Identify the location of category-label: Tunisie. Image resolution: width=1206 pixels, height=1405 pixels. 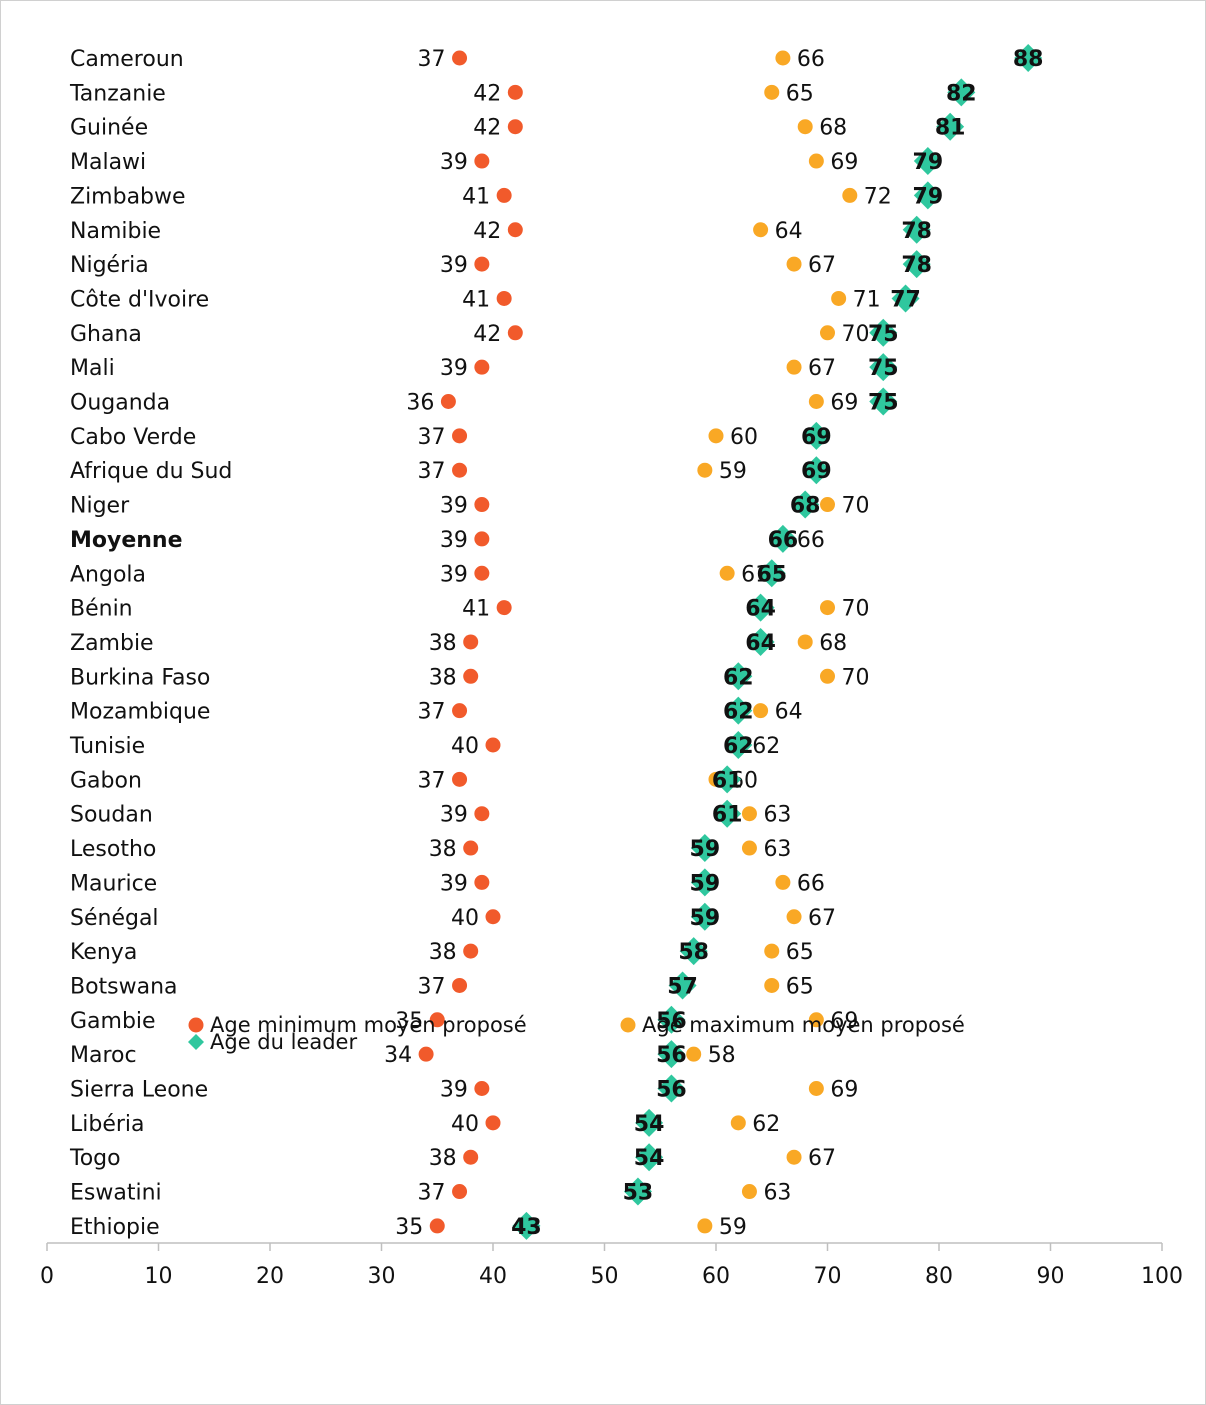
(107, 746).